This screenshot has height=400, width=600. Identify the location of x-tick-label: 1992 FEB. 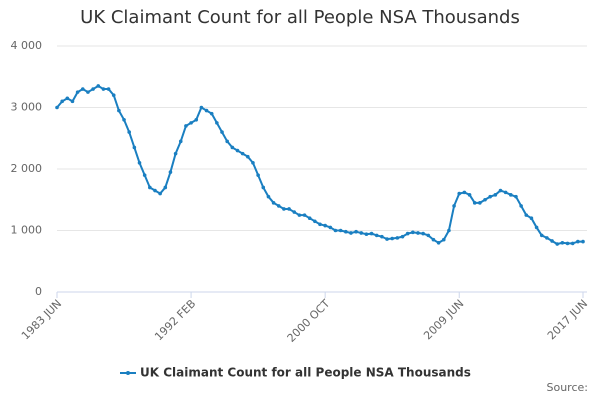
(175, 320).